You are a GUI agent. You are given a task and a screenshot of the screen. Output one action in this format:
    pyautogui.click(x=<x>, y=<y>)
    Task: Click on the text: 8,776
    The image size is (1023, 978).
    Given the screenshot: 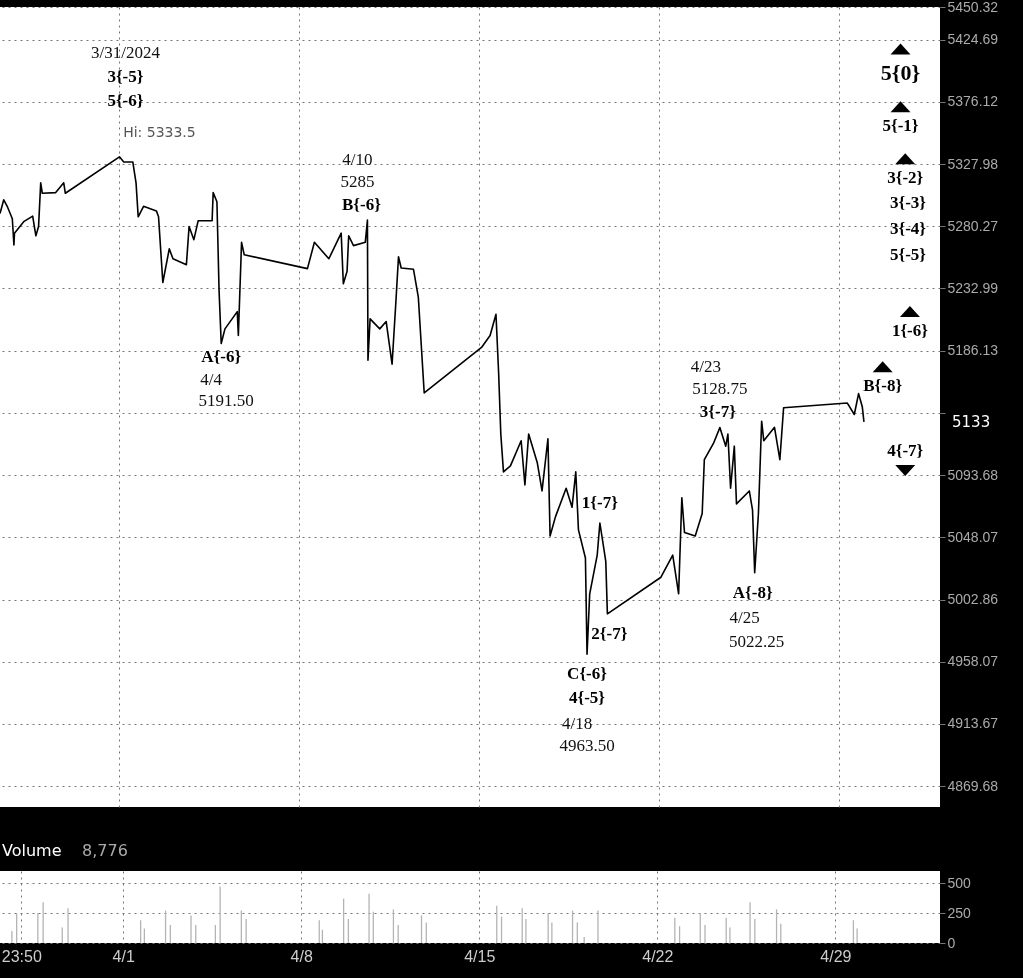 What is the action you would take?
    pyautogui.click(x=105, y=850)
    